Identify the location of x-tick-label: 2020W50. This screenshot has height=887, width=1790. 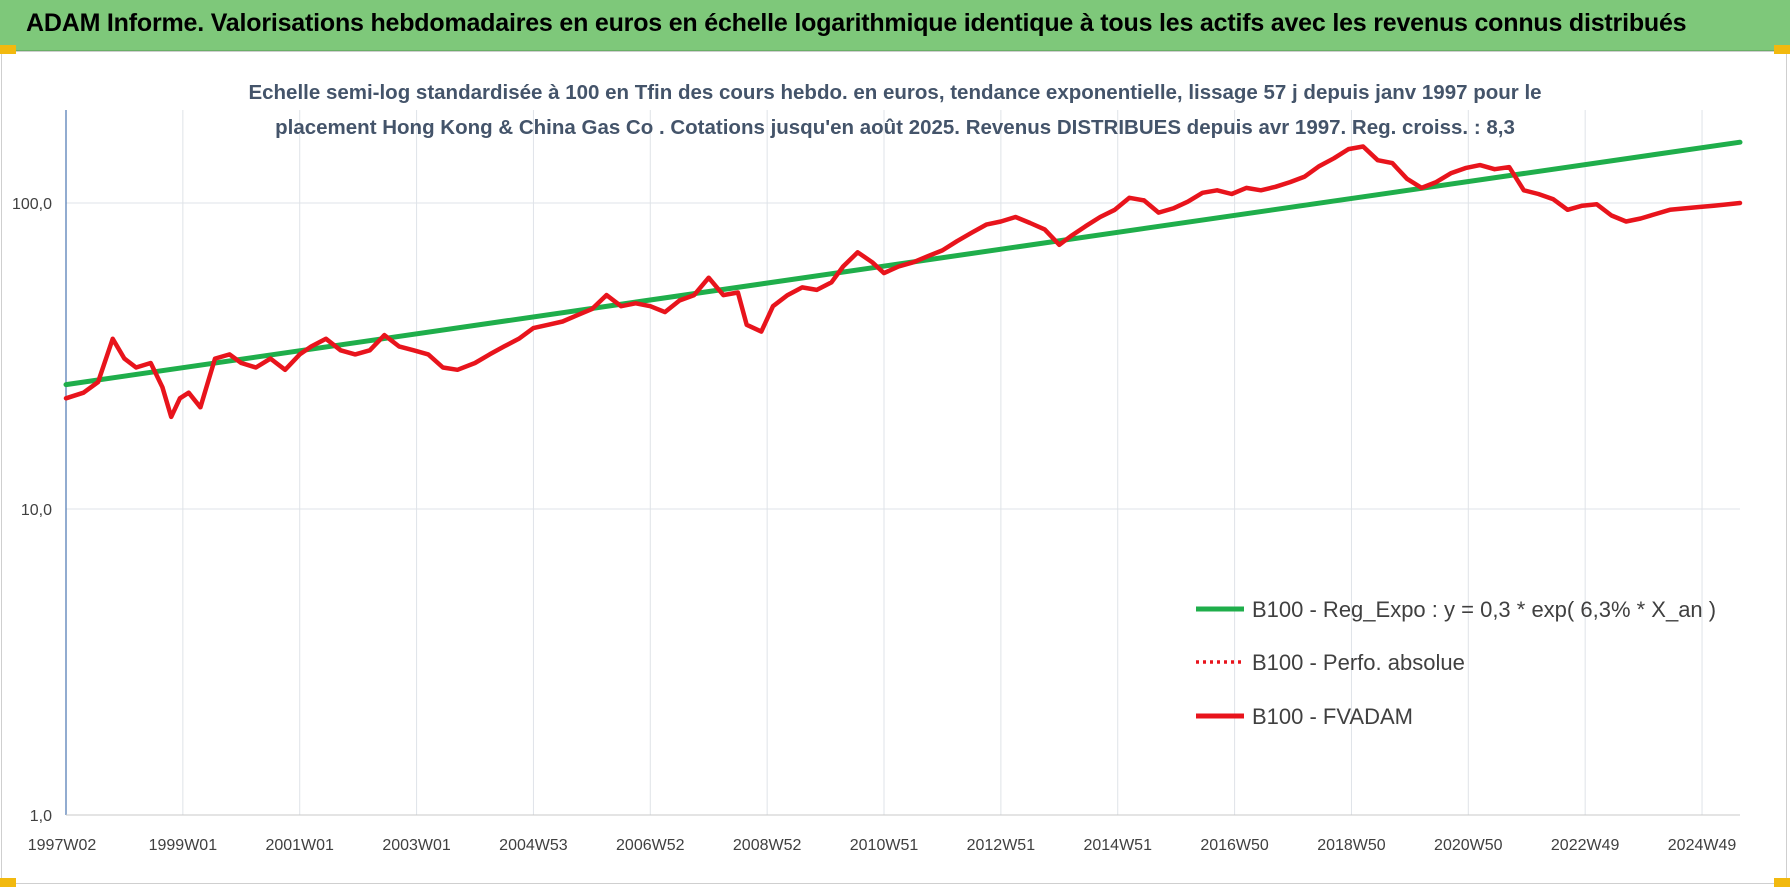
(1468, 845).